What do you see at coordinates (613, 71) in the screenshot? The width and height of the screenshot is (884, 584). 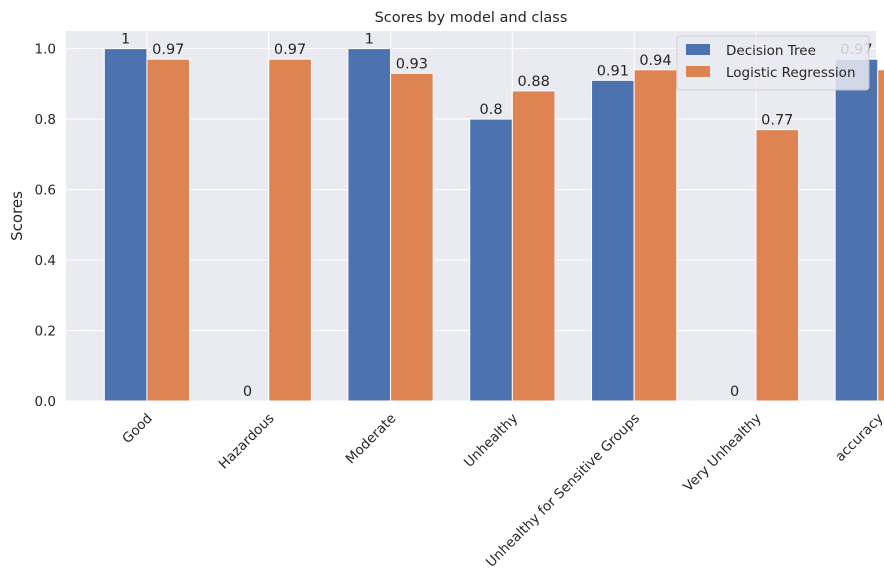 I see `bar-label-decision-tree-unhealthy-for-sensitive-groups: 0.91` at bounding box center [613, 71].